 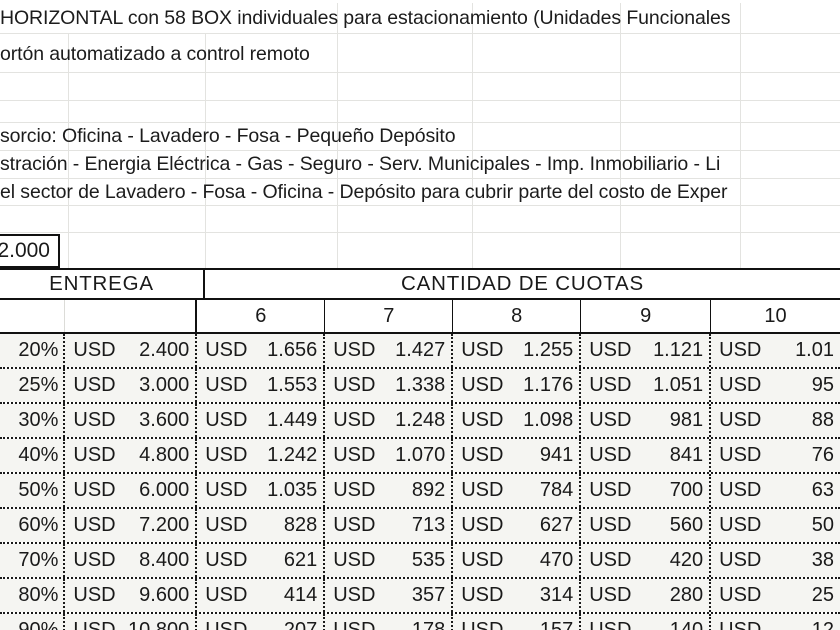 I want to click on cell-entrega-amount: USD 9.600, so click(x=131, y=595).